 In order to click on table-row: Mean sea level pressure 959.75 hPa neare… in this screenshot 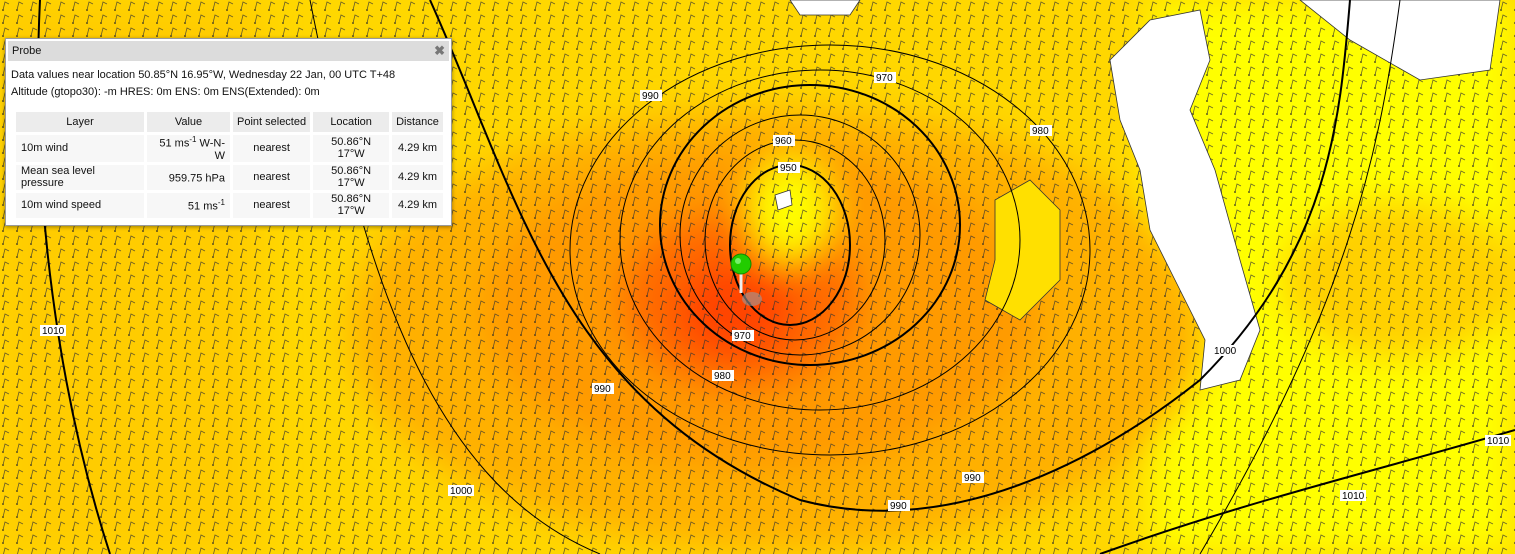, I will do `click(229, 177)`.